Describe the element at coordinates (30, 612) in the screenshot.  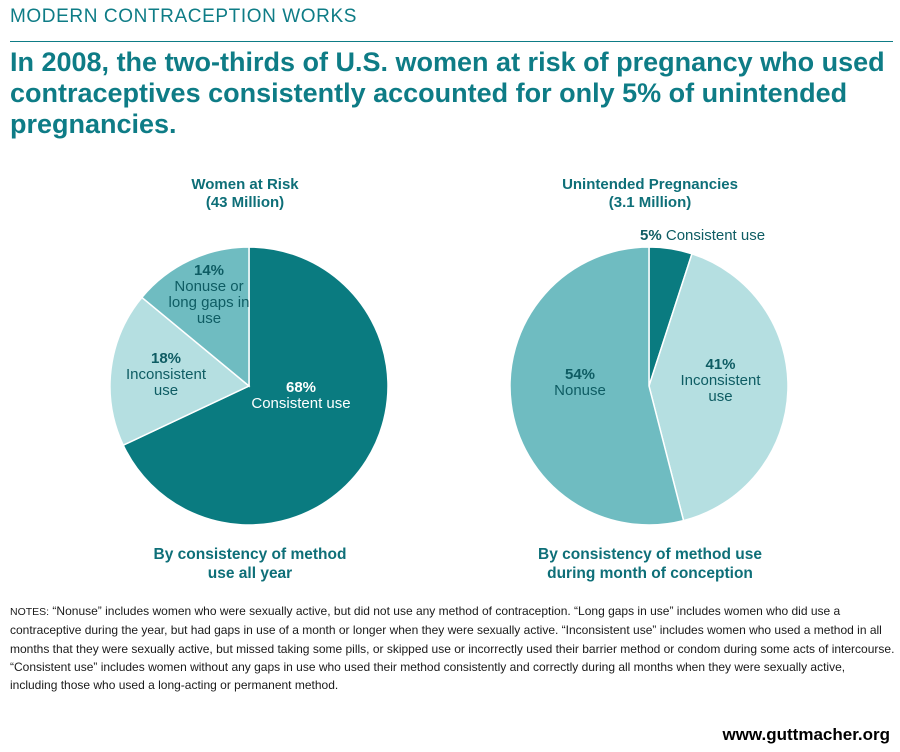
I see `notes-label: NOTES:` at that location.